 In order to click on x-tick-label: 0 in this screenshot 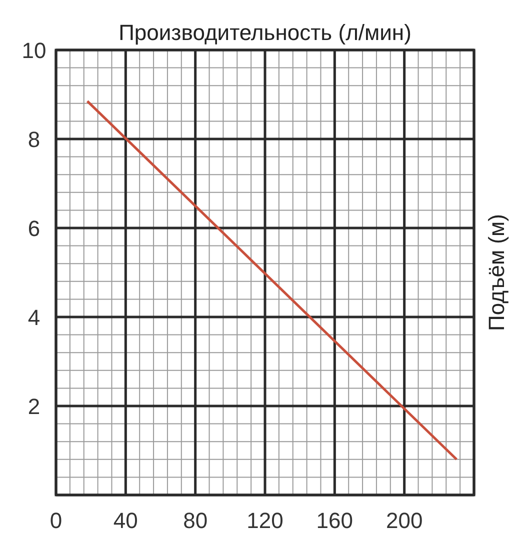, I will do `click(56, 520)`.